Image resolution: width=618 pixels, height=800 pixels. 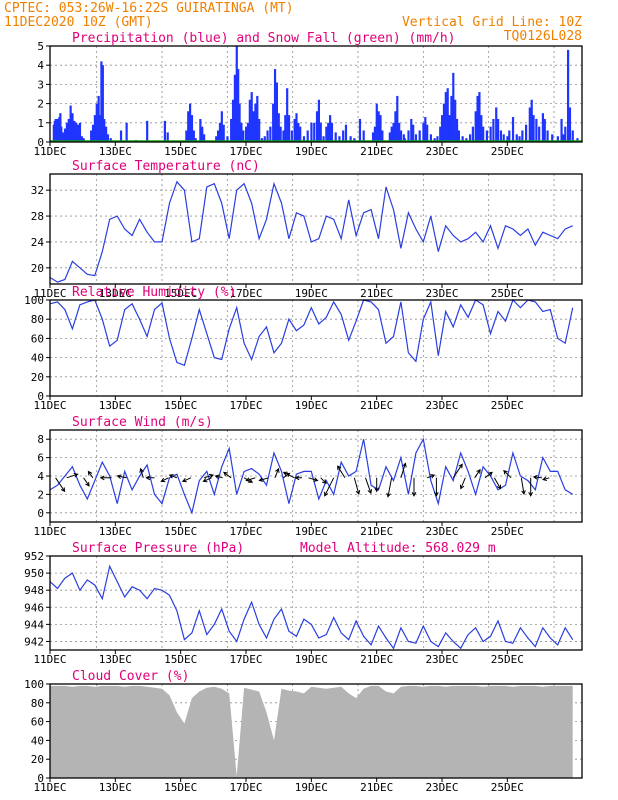 What do you see at coordinates (34, 624) in the screenshot?
I see `pres-ytick-label: 944` at bounding box center [34, 624].